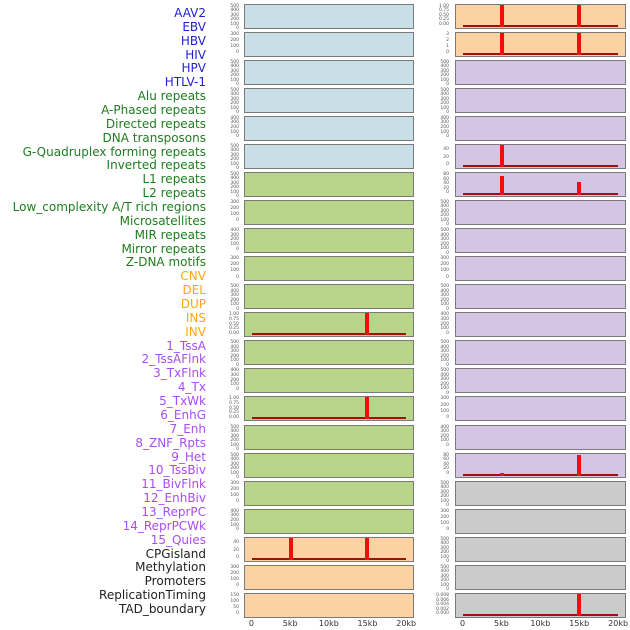 This screenshot has height=630, width=630. I want to click on panel-inverted-repeats, so click(329, 325).